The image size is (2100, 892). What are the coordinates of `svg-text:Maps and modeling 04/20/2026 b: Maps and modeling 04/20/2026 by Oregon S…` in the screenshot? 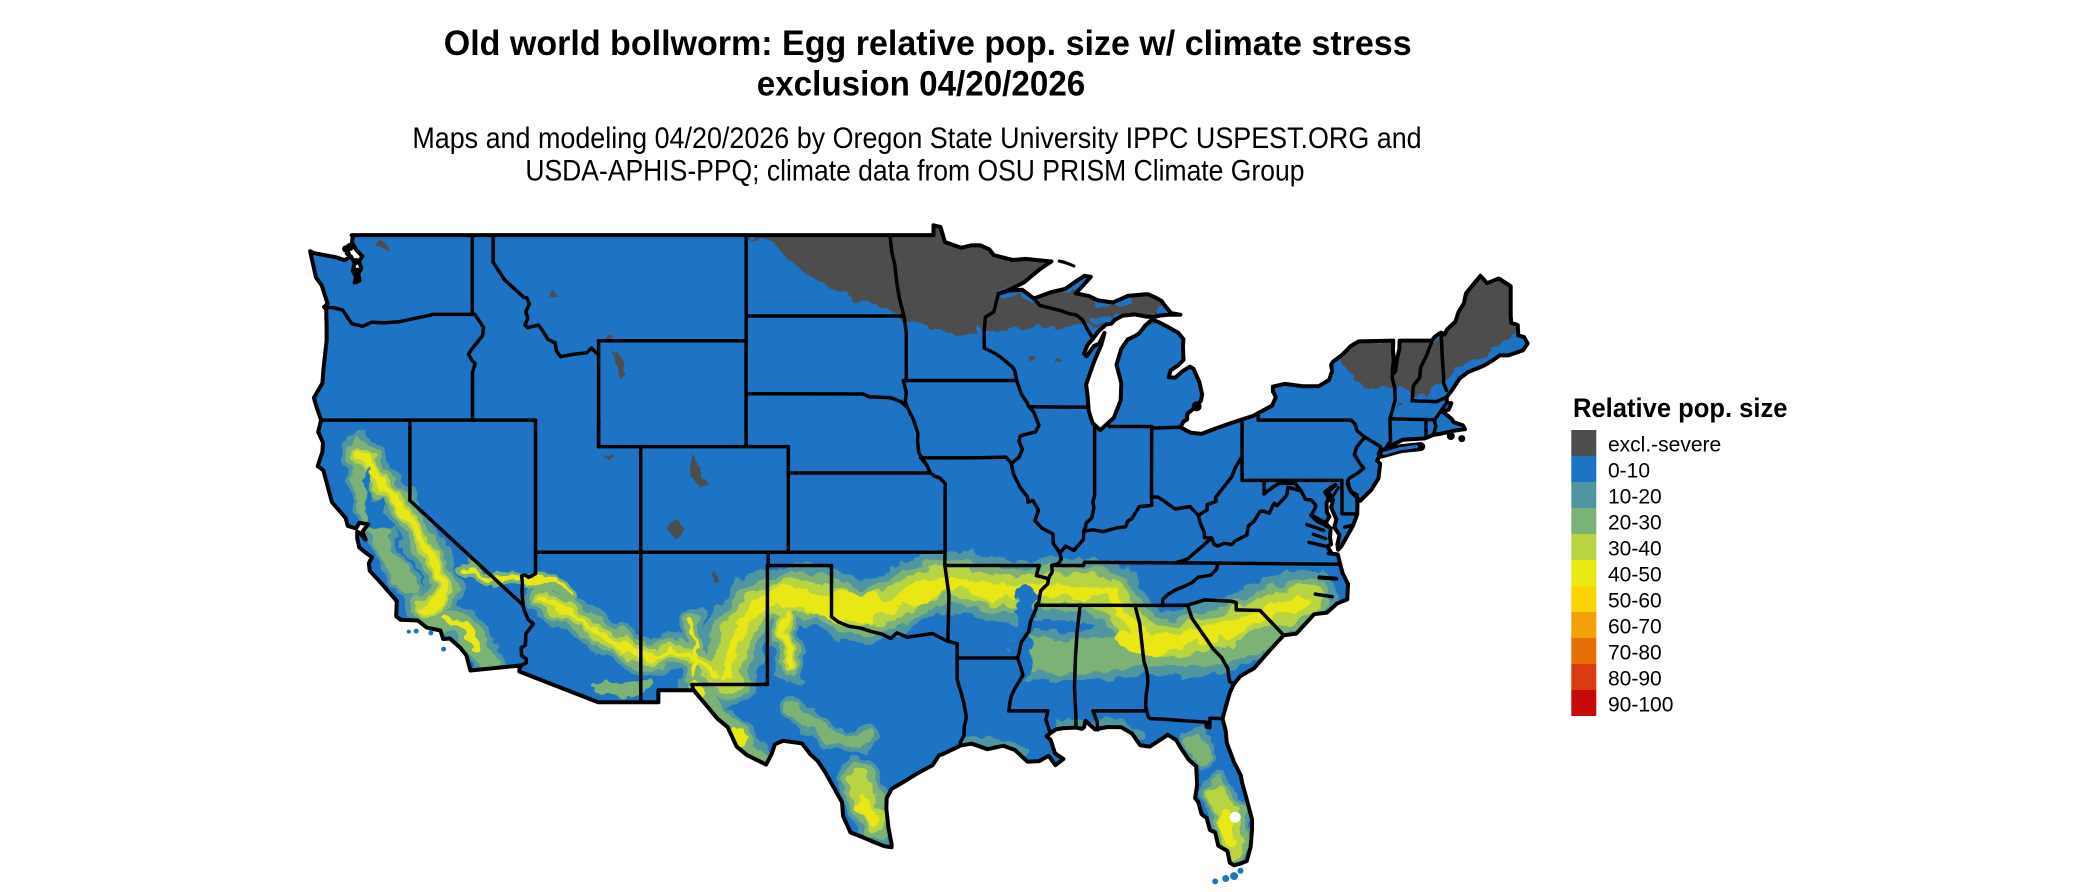 It's located at (916, 138).